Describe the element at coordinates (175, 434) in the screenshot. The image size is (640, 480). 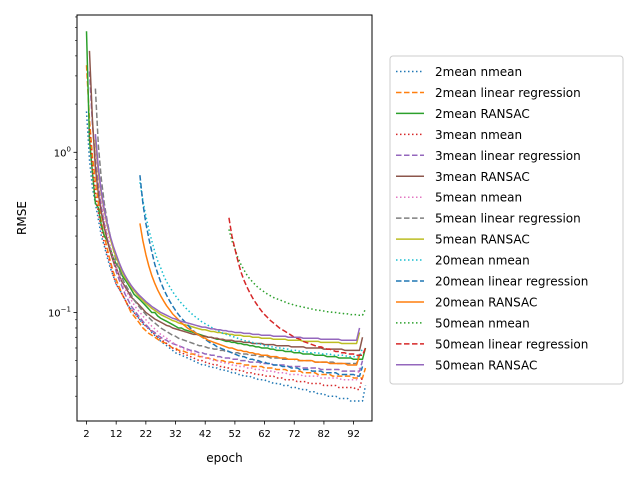
I see `x-tick-label: 32` at that location.